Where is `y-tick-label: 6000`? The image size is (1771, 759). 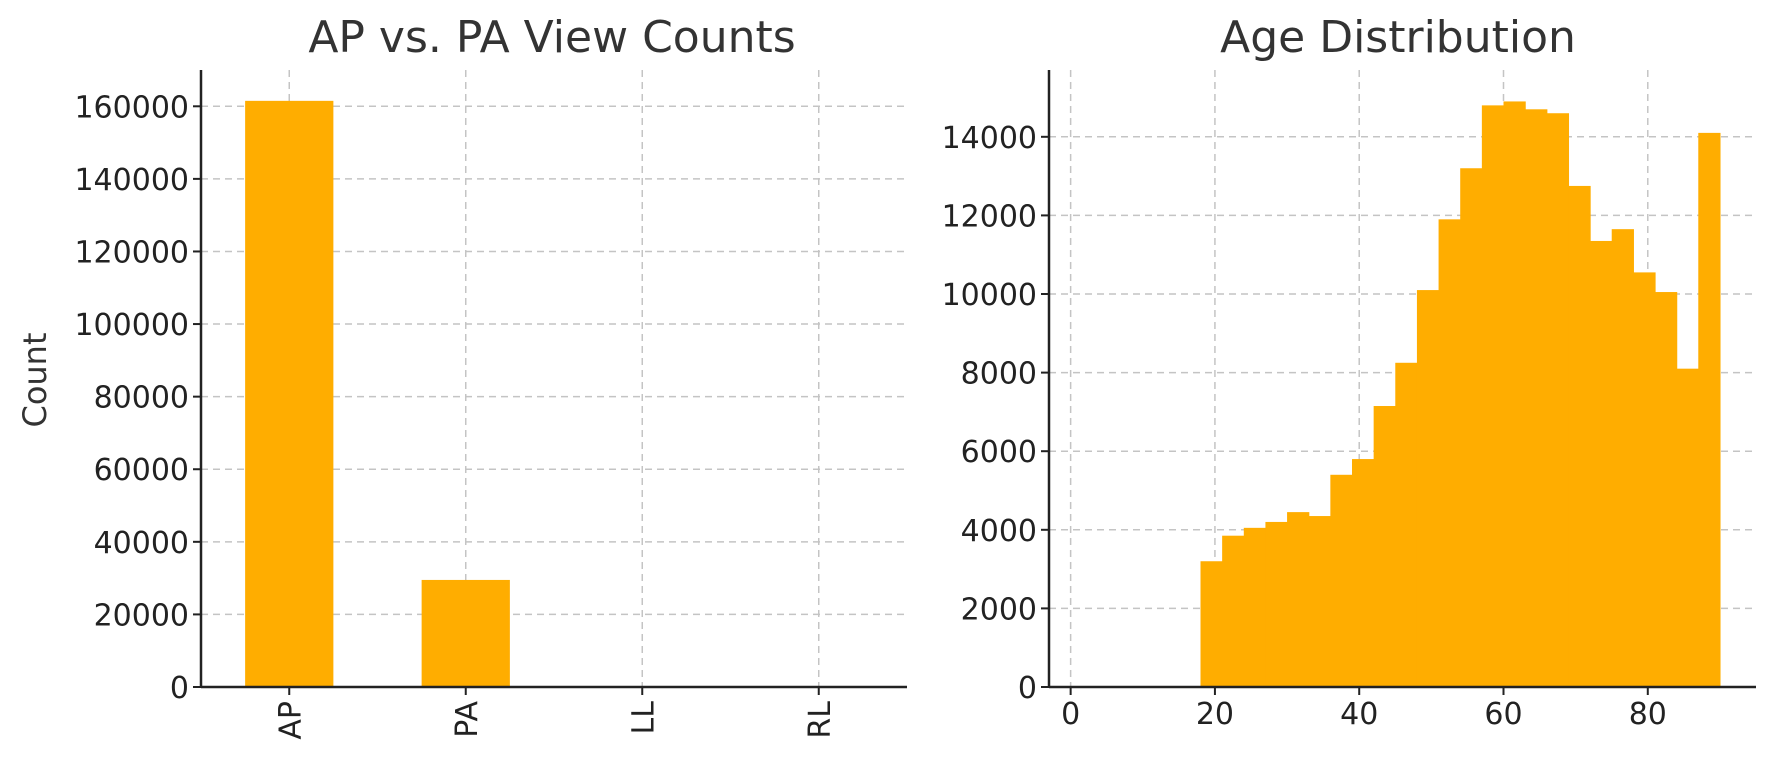
y-tick-label: 6000 is located at coordinates (999, 452).